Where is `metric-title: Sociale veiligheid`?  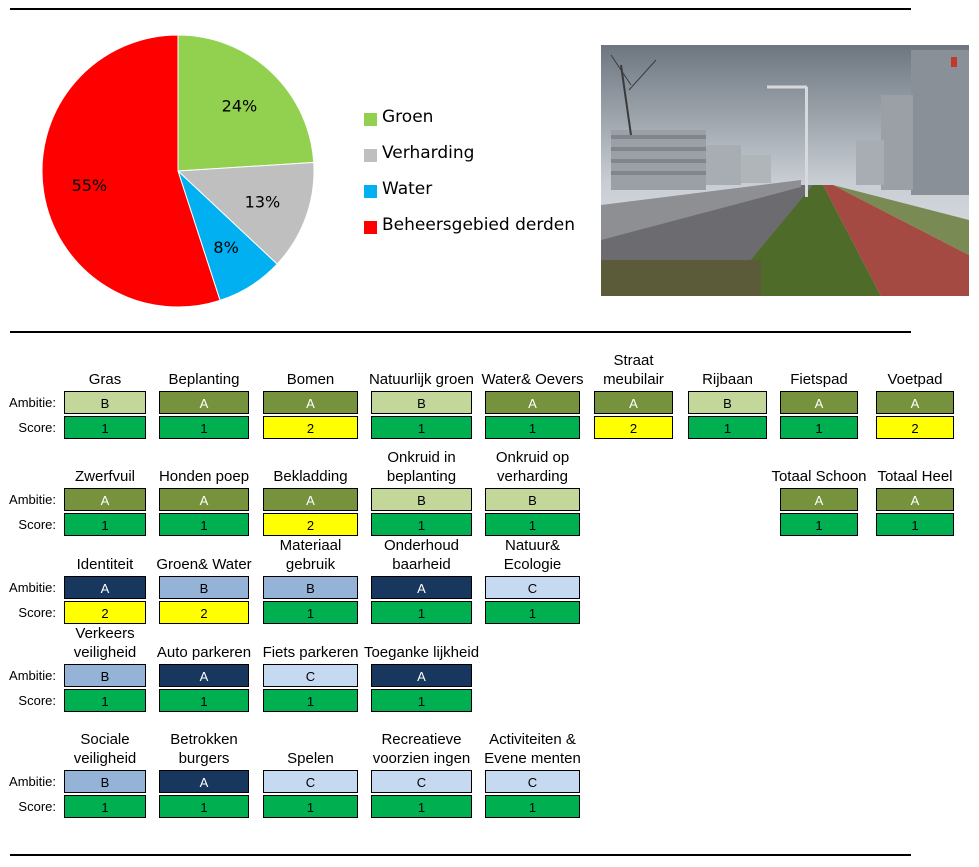 metric-title: Sociale veiligheid is located at coordinates (105, 749).